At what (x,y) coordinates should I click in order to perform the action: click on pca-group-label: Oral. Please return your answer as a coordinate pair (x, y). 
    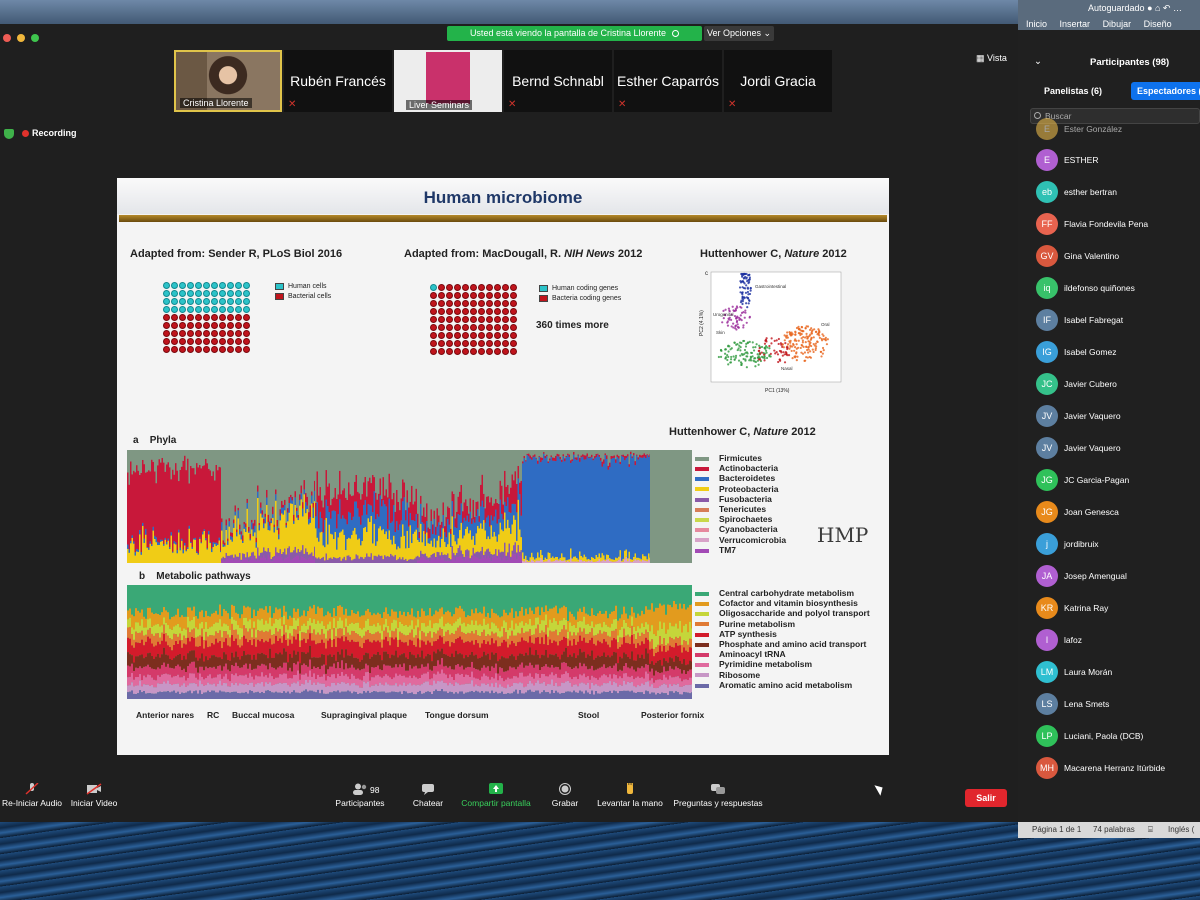
    Looking at the image, I should click on (825, 324).